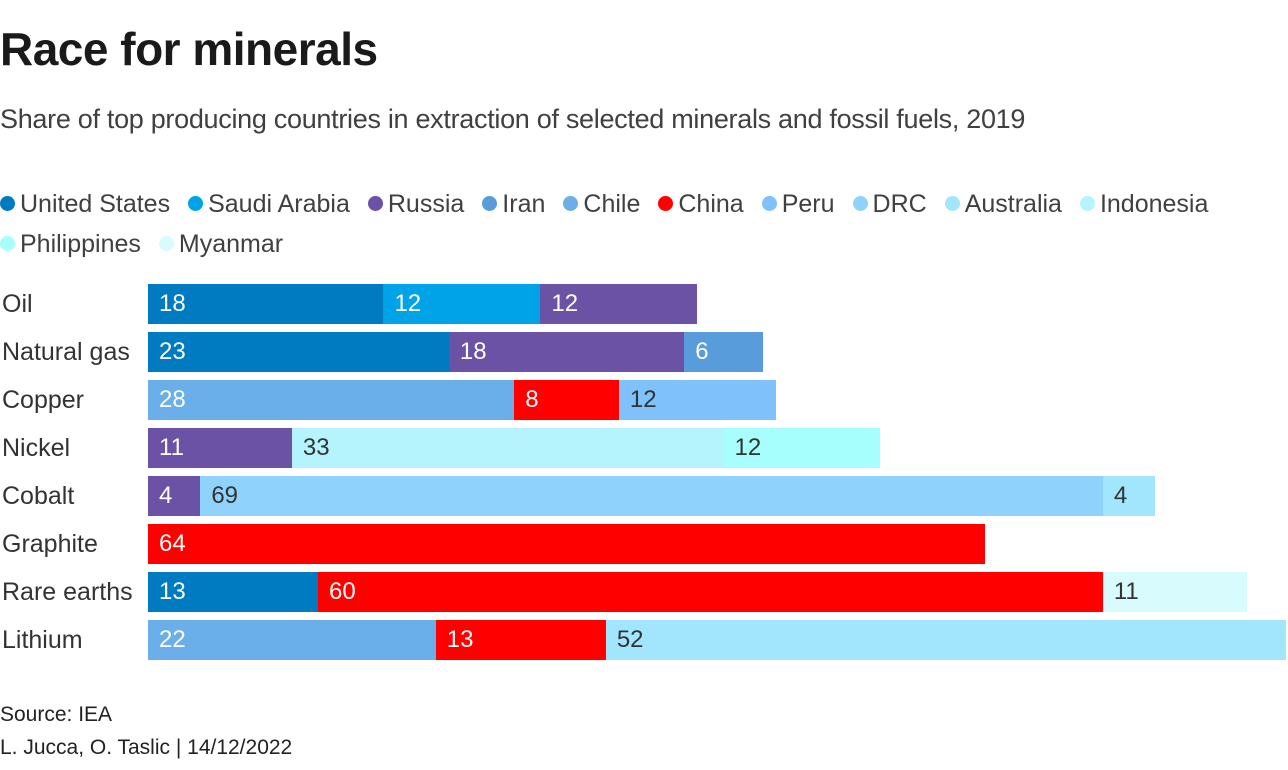 The width and height of the screenshot is (1288, 770). I want to click on category-label: Lithium, so click(42, 640).